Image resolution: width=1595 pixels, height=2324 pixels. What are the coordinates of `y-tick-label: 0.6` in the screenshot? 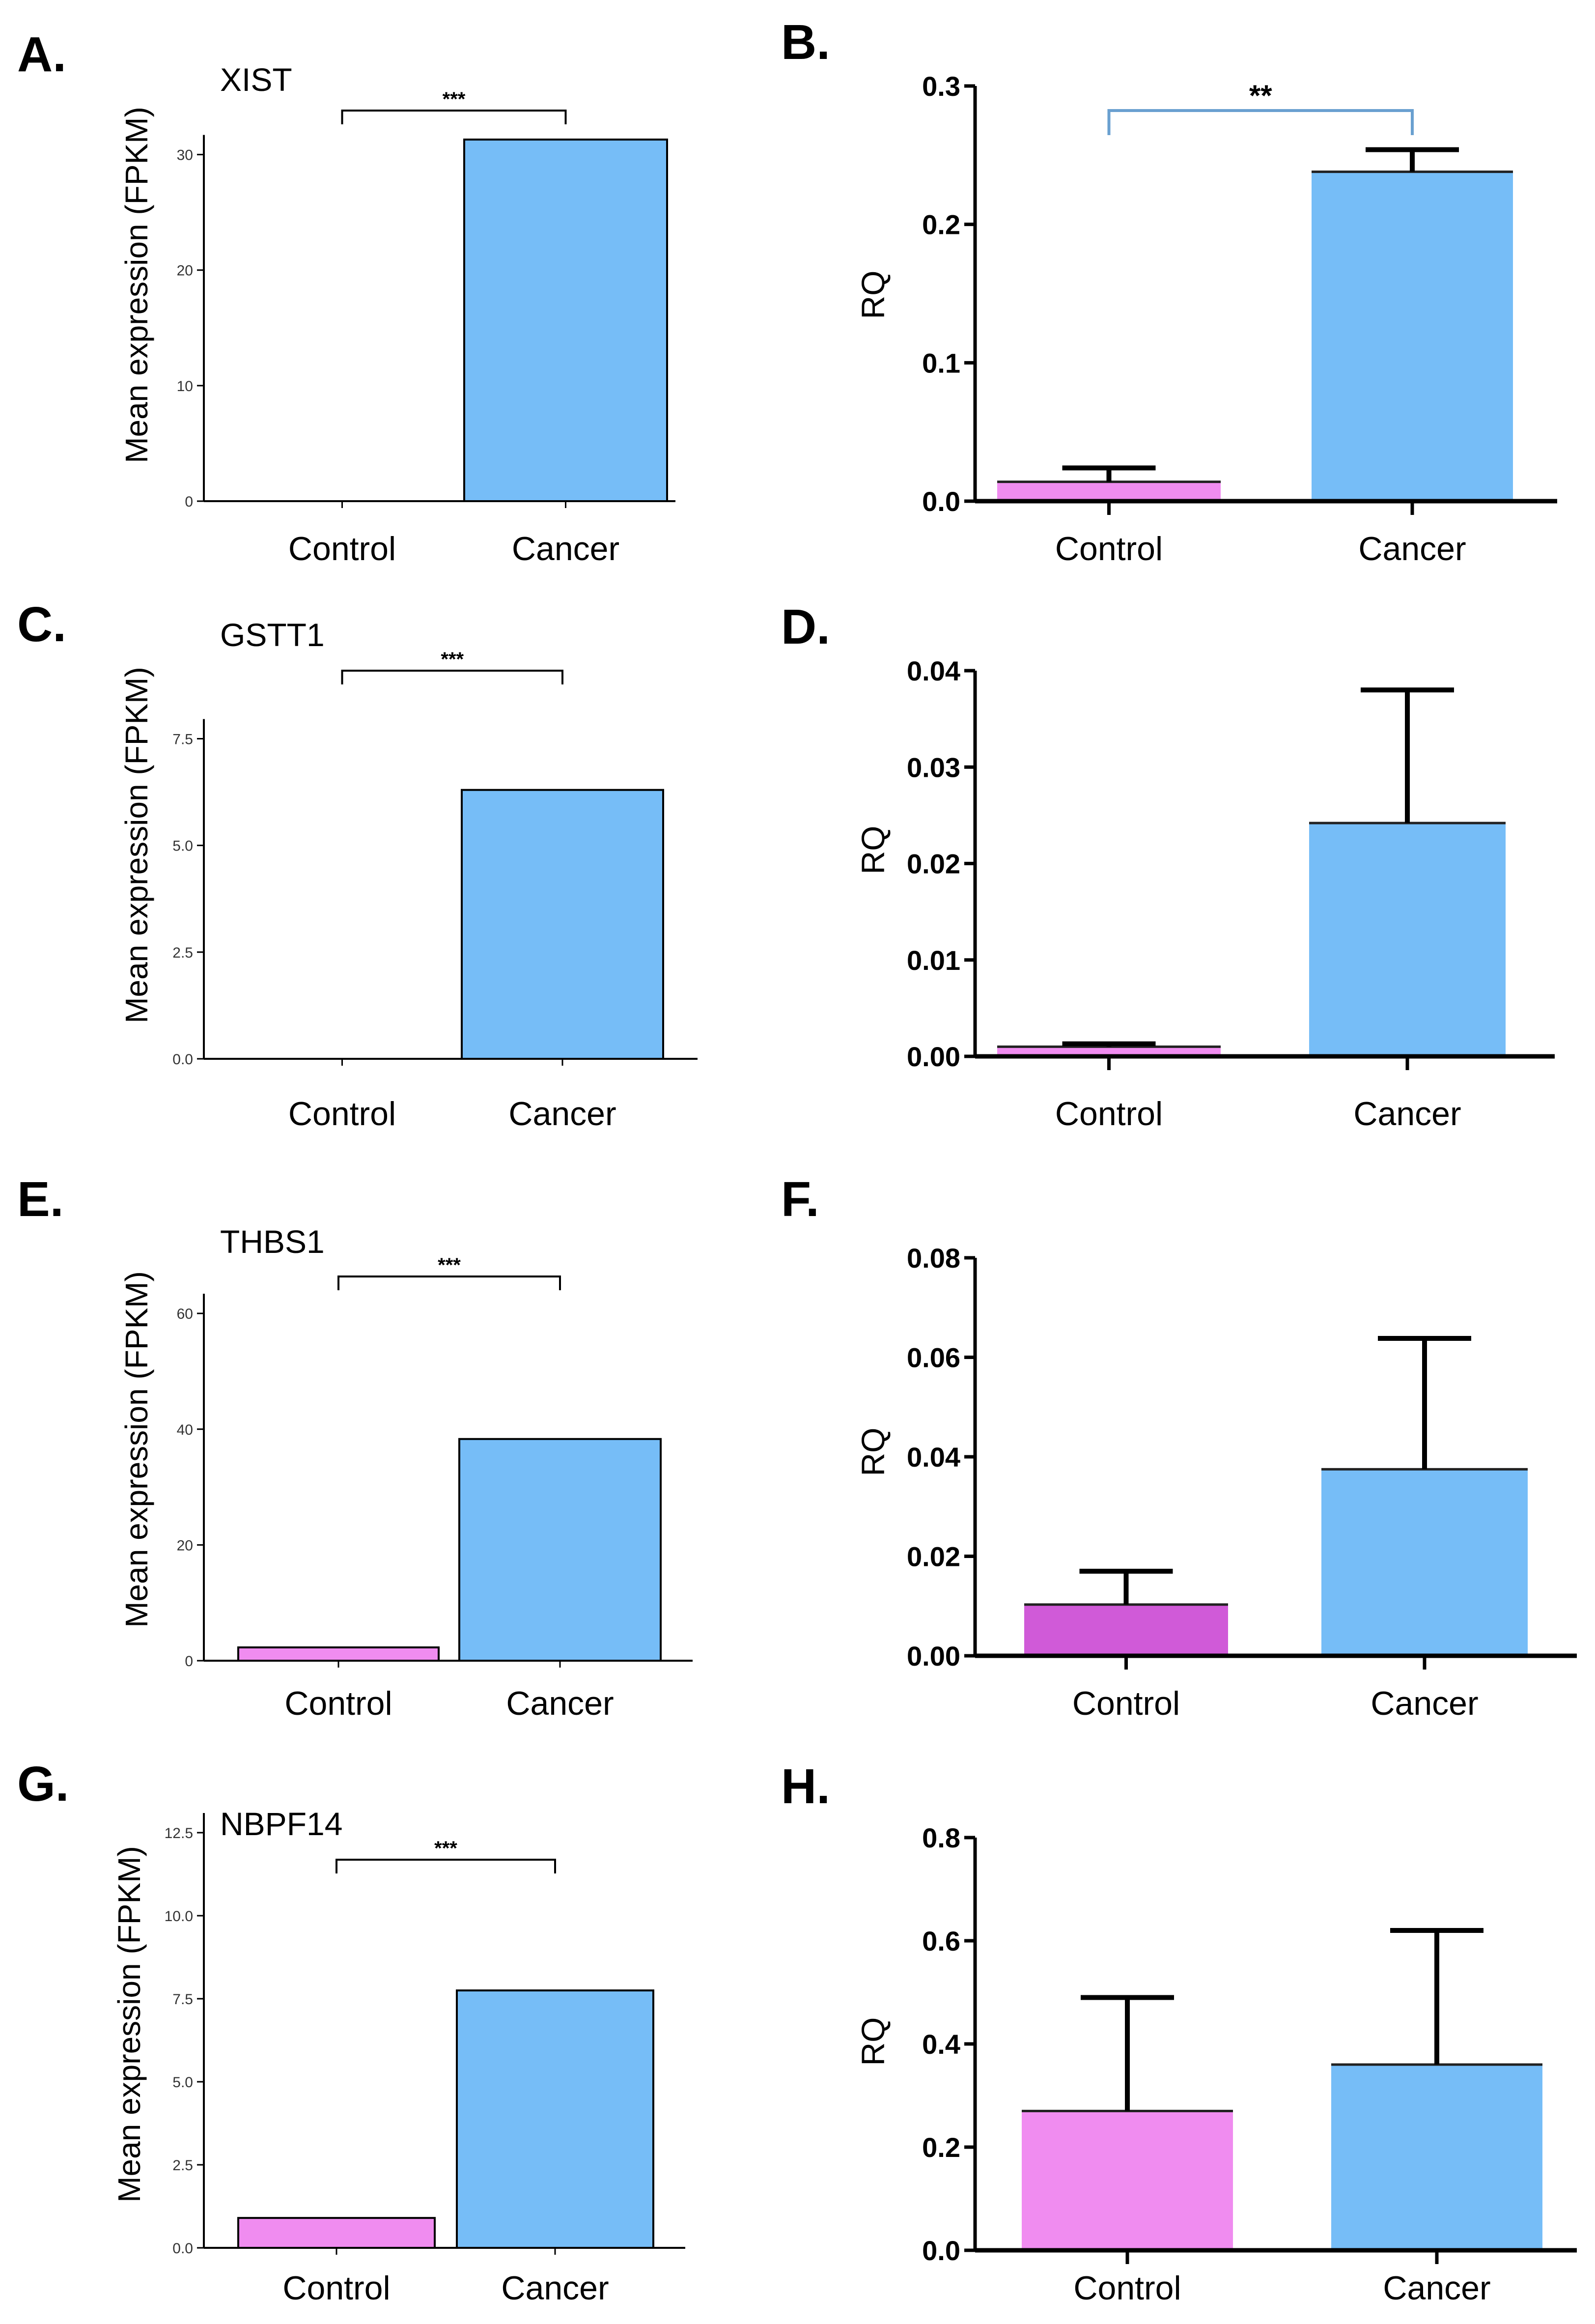 It's located at (941, 1941).